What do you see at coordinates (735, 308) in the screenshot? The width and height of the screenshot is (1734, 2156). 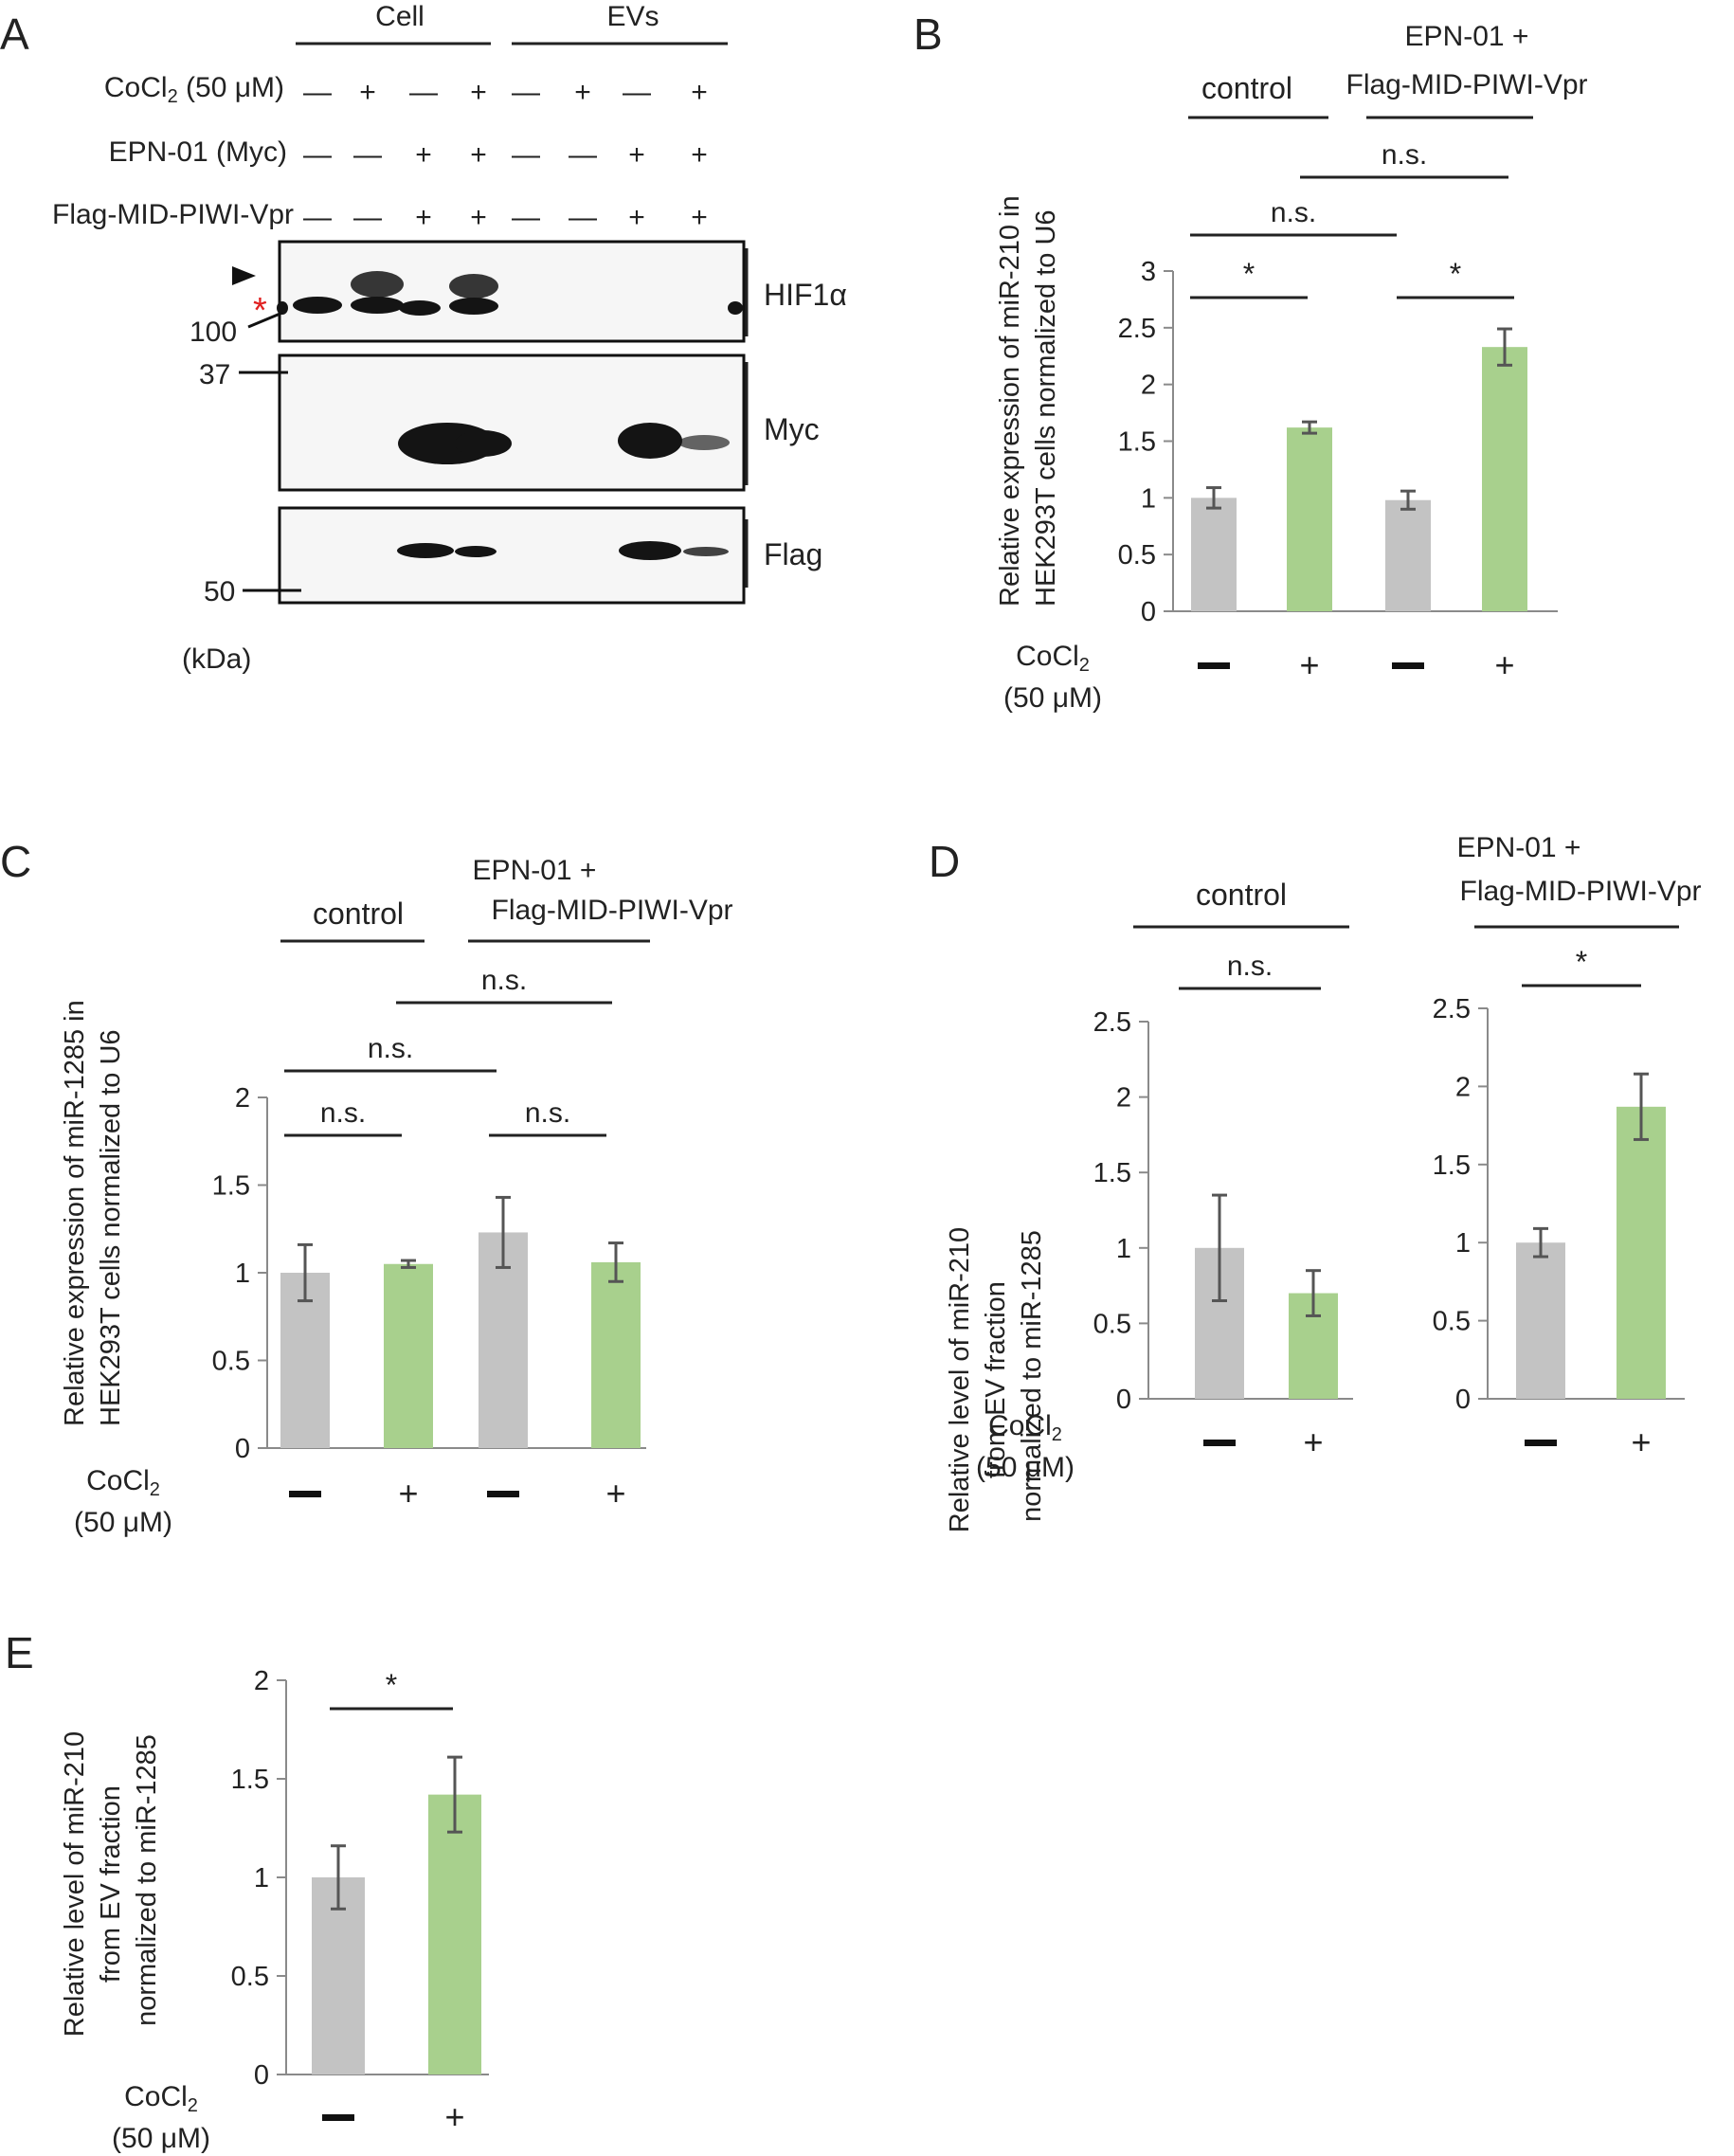 I see `hif1a-band-edge-right` at bounding box center [735, 308].